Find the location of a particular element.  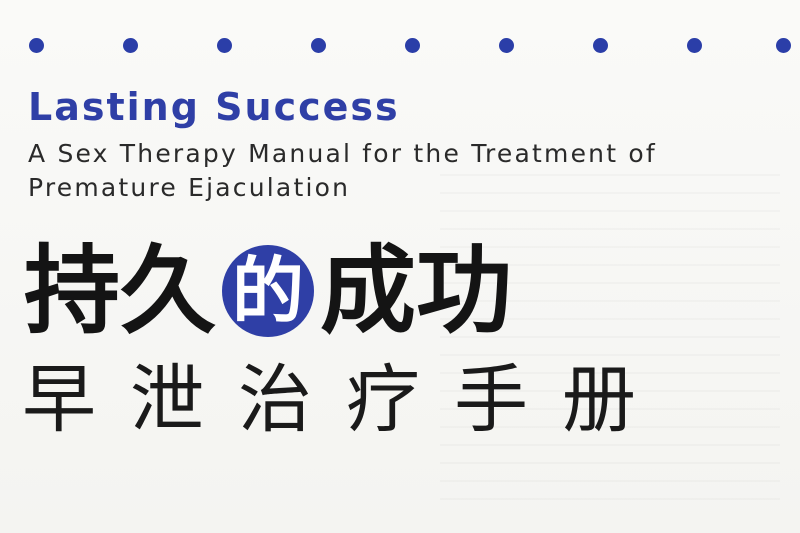

chinese-title-char: 持 is located at coordinates (72, 290).